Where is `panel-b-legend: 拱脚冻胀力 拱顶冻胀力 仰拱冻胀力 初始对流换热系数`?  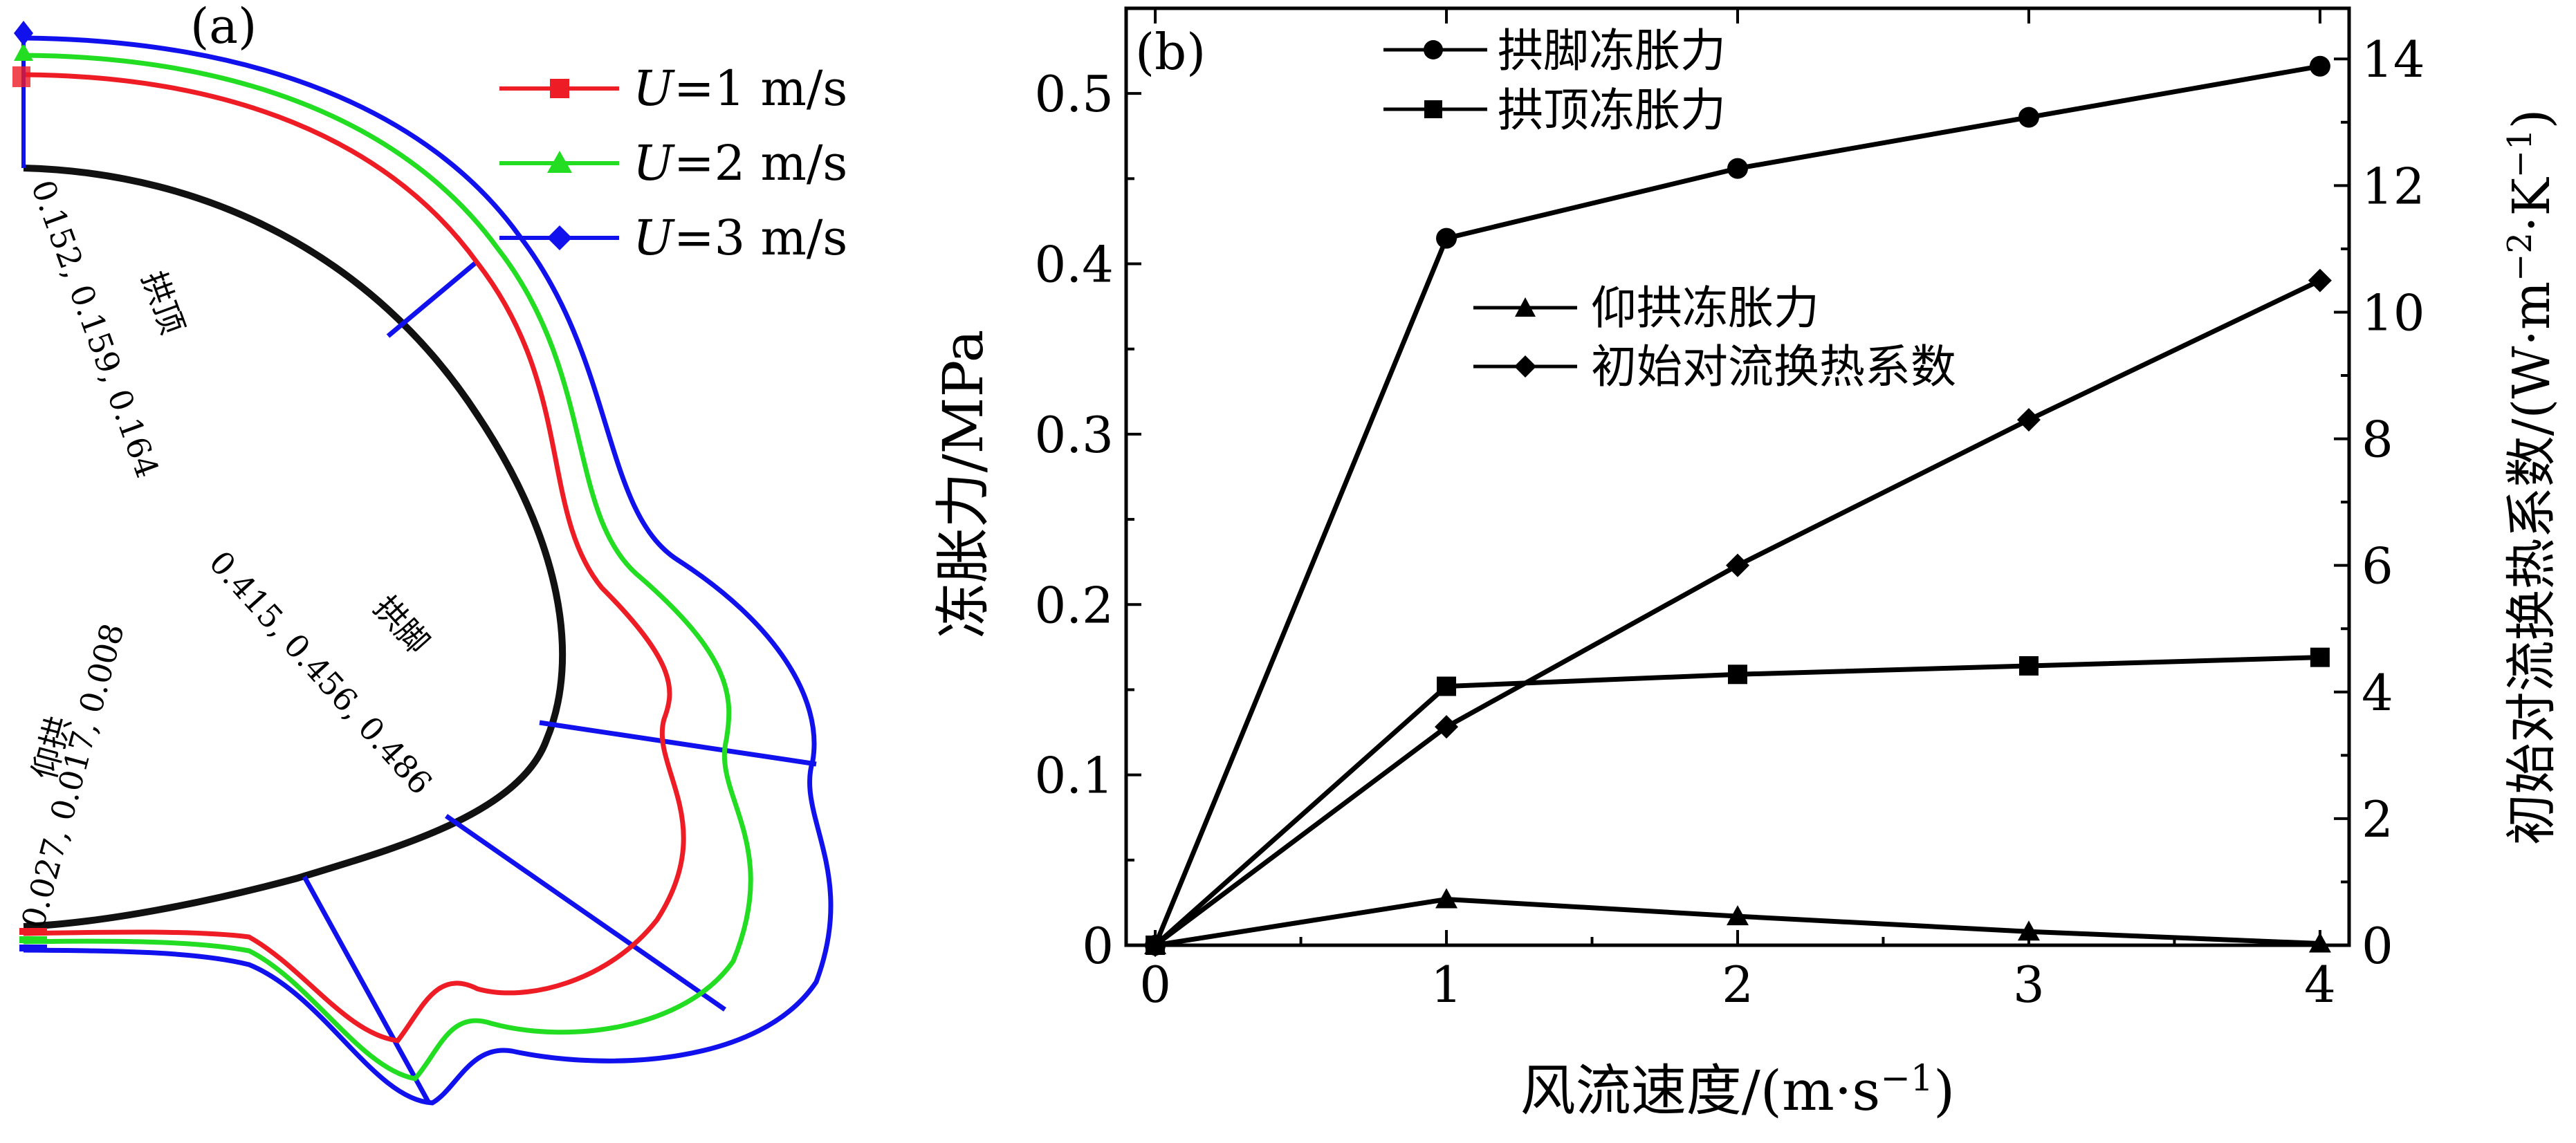
panel-b-legend: 拱脚冻胀力 拱顶冻胀力 仰拱冻胀力 初始对流换热系数 is located at coordinates (1669, 208).